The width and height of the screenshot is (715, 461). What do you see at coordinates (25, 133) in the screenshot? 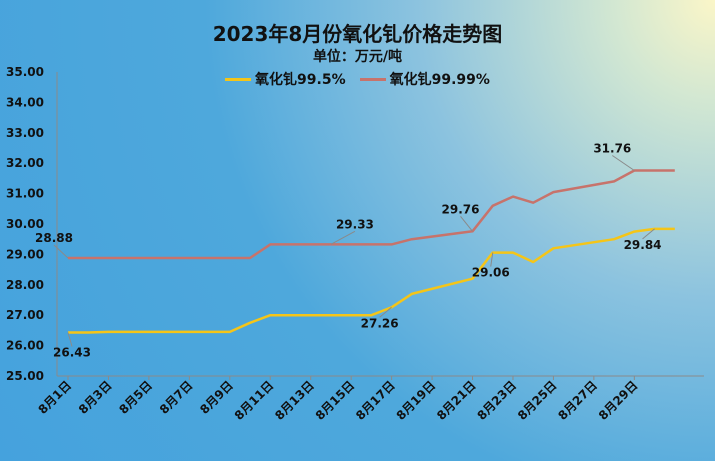
I see `y-tick-label: 33.00` at bounding box center [25, 133].